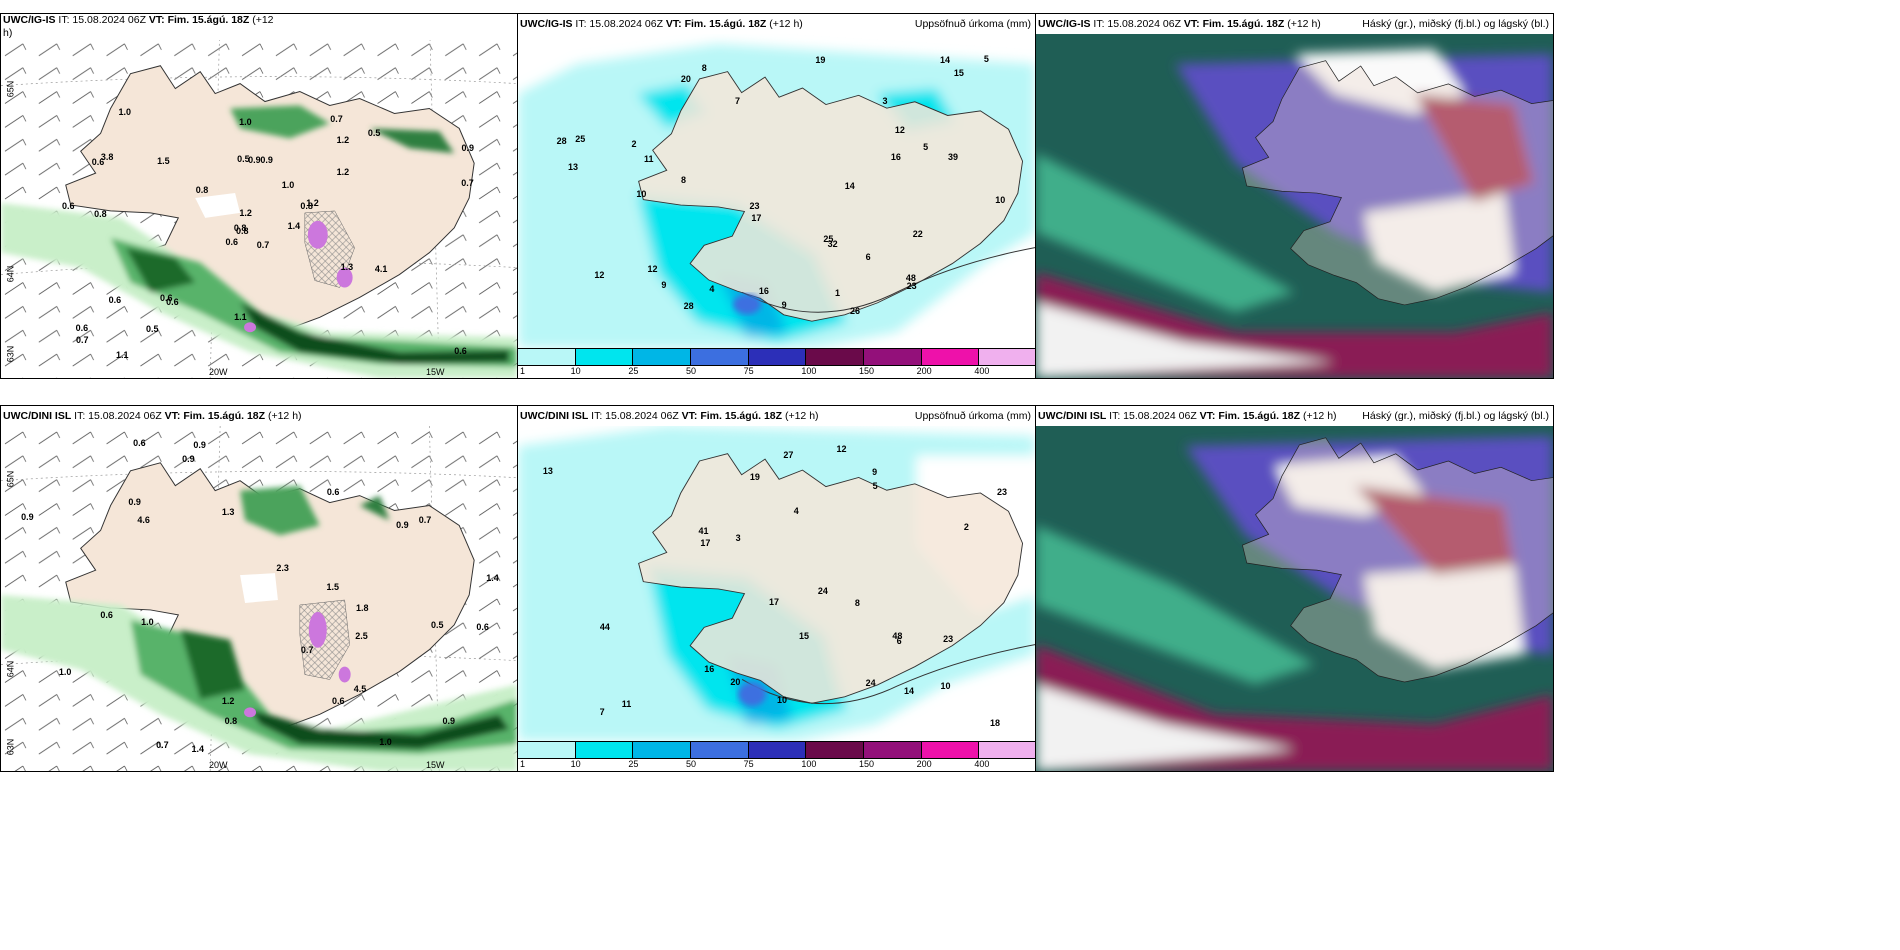 The image size is (1900, 950). I want to click on value-label: 26, so click(854, 311).